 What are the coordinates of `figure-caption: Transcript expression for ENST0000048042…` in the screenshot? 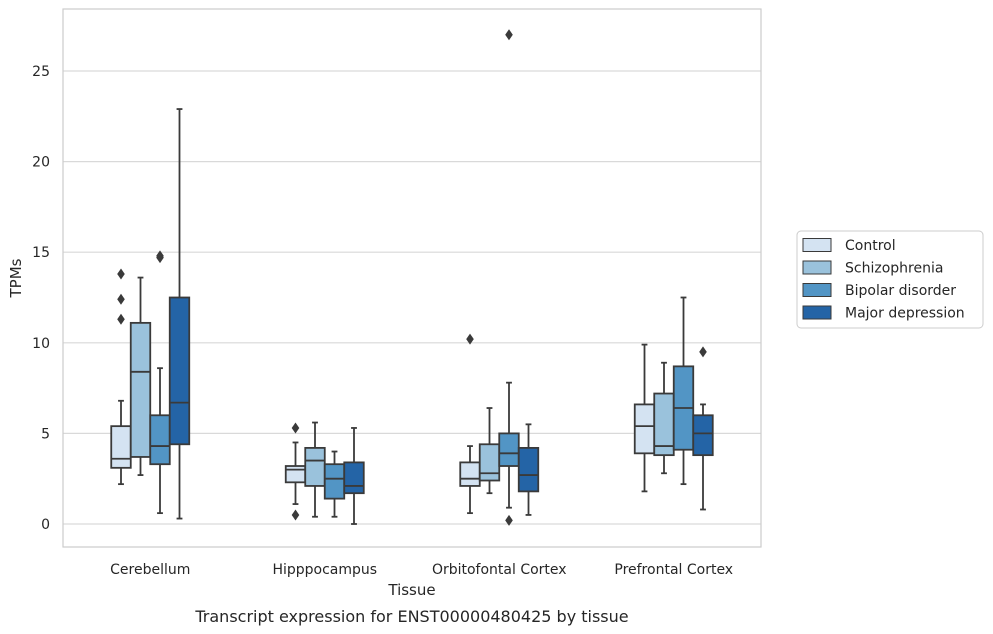 It's located at (411, 616).